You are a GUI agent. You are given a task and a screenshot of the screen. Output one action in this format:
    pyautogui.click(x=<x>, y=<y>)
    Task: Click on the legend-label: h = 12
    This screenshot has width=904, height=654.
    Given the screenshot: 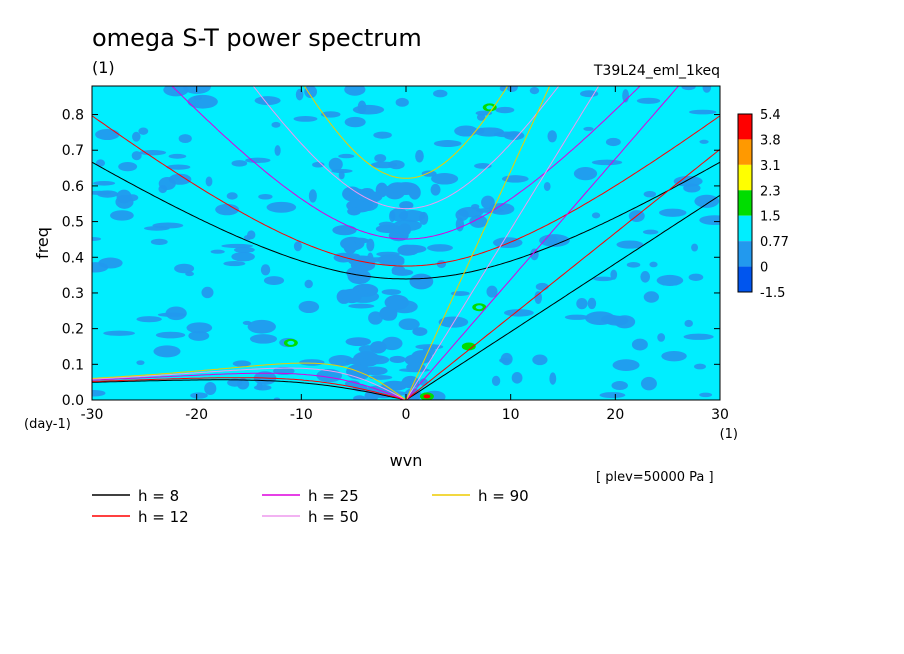 What is the action you would take?
    pyautogui.click(x=163, y=517)
    